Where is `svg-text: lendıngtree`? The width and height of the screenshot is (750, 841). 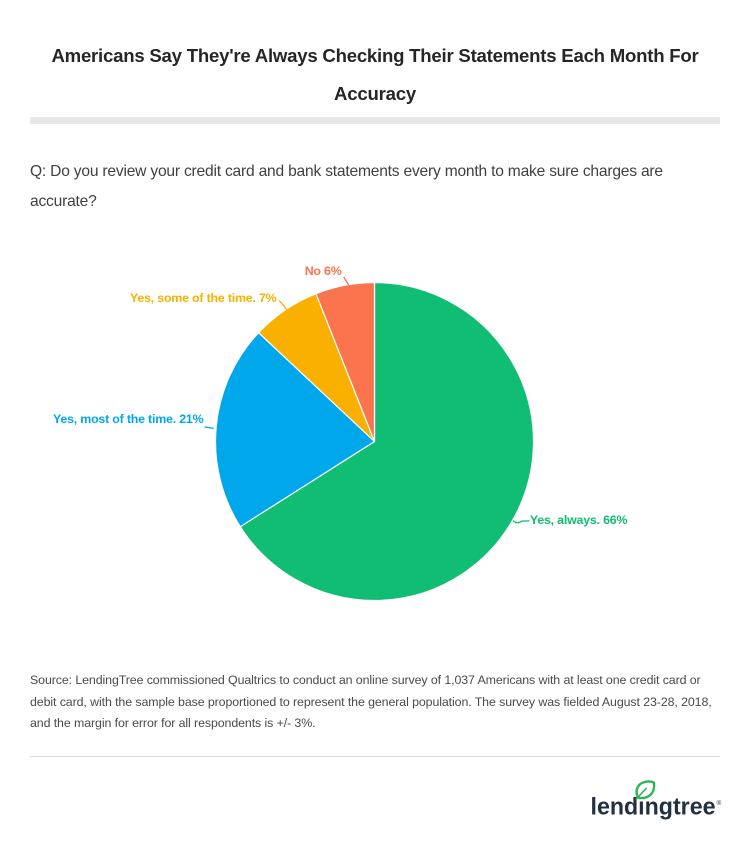
svg-text: lendıngtree is located at coordinates (653, 806).